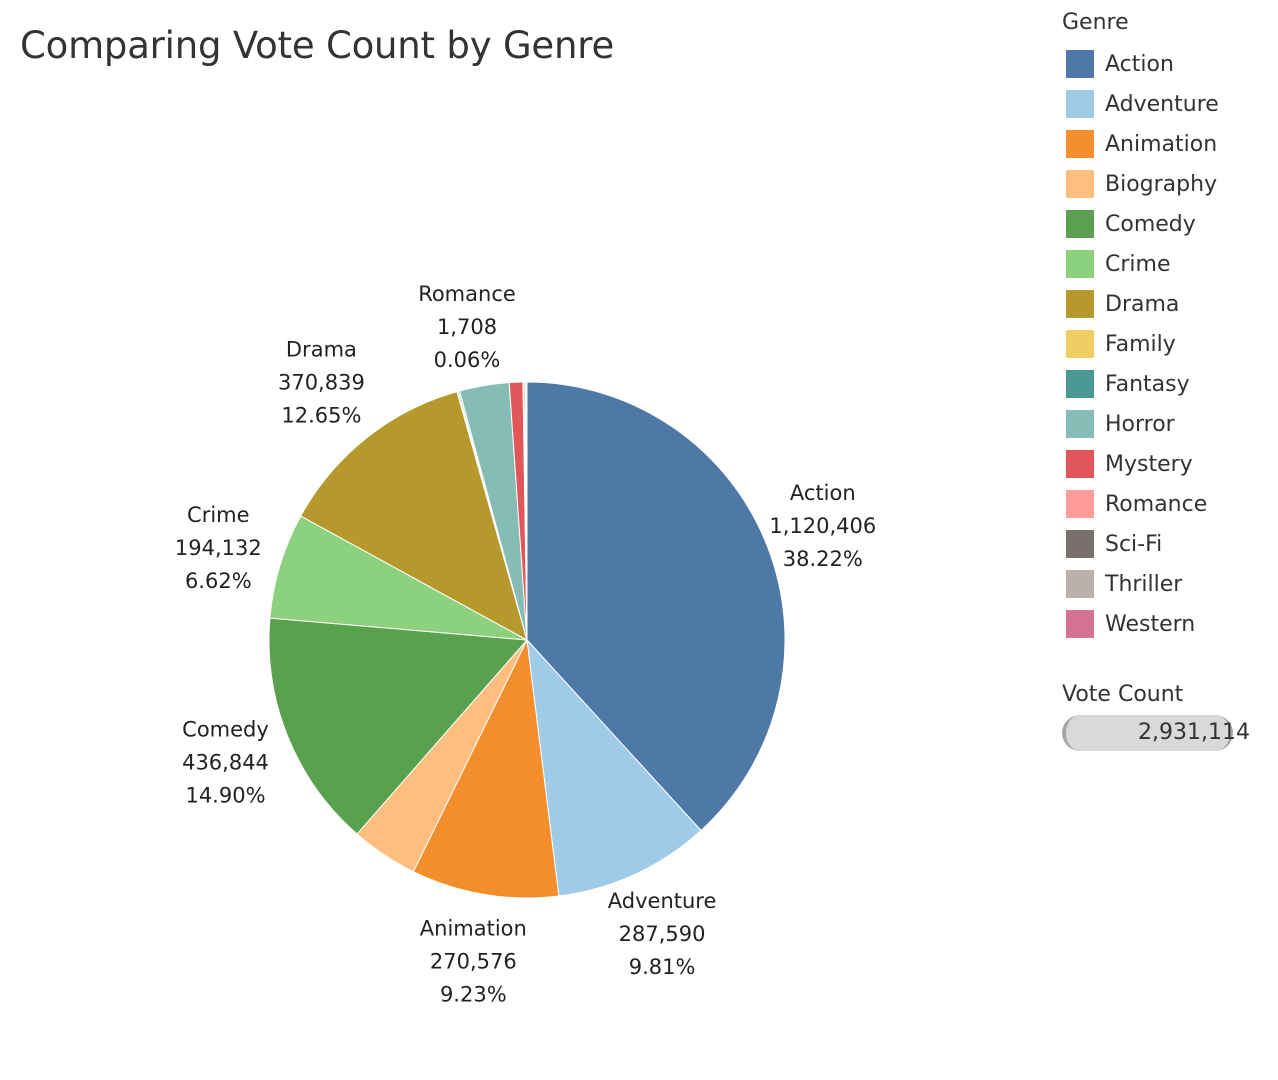 This screenshot has height=1080, width=1278. Describe the element at coordinates (398, 726) in the screenshot. I see `pie-slice-comedy` at that location.